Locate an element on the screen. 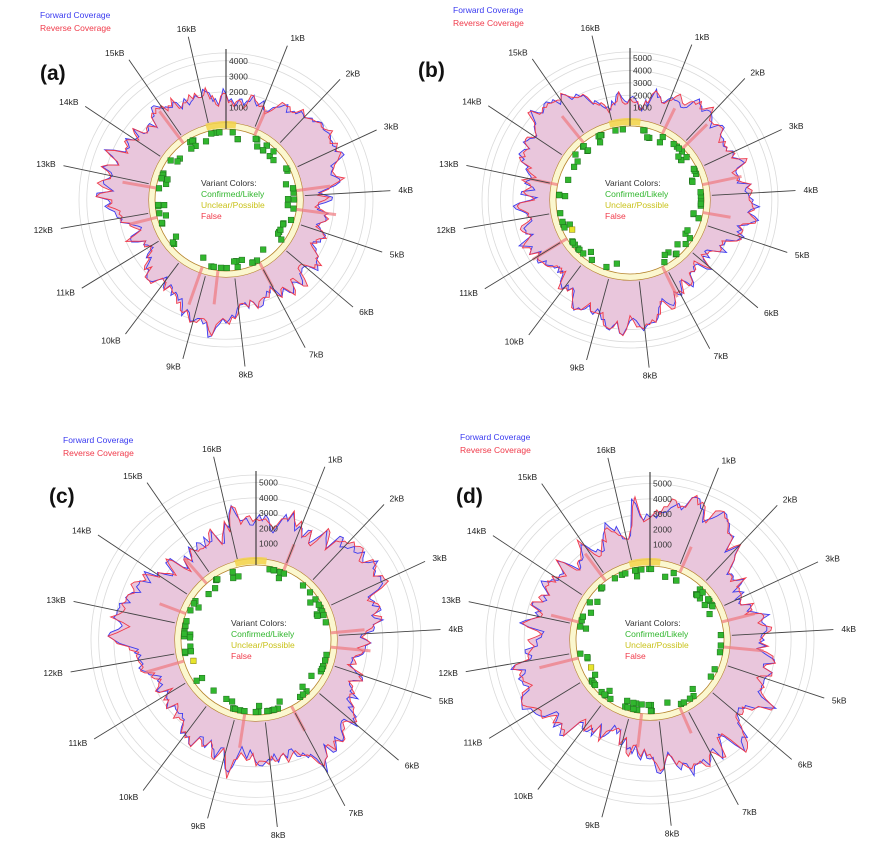 This screenshot has width=870, height=850. panel-label: (d) is located at coordinates (469, 496).